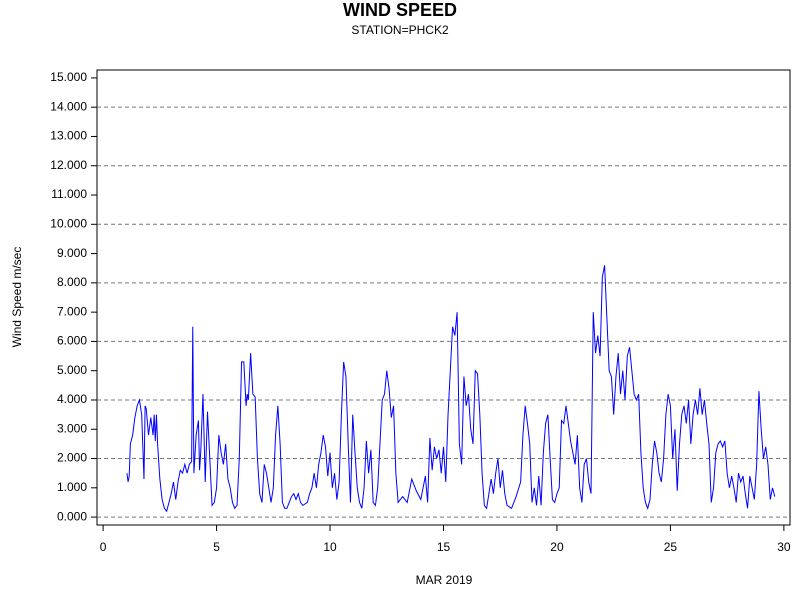 The image size is (800, 600). I want to click on x-tick-label: 5, so click(216, 547).